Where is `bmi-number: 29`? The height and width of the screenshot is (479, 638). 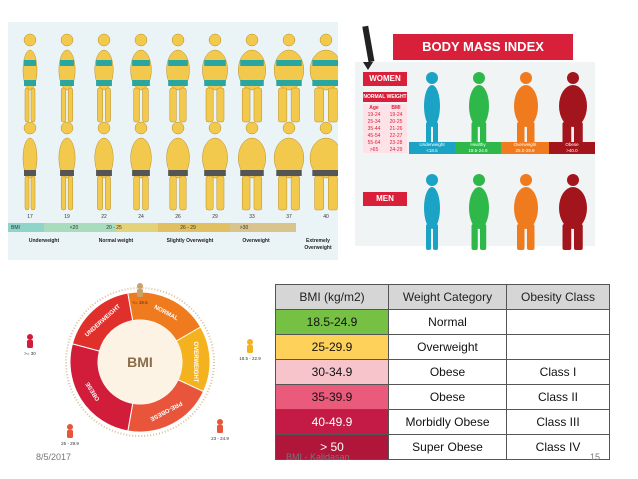 bmi-number: 29 is located at coordinates (215, 217).